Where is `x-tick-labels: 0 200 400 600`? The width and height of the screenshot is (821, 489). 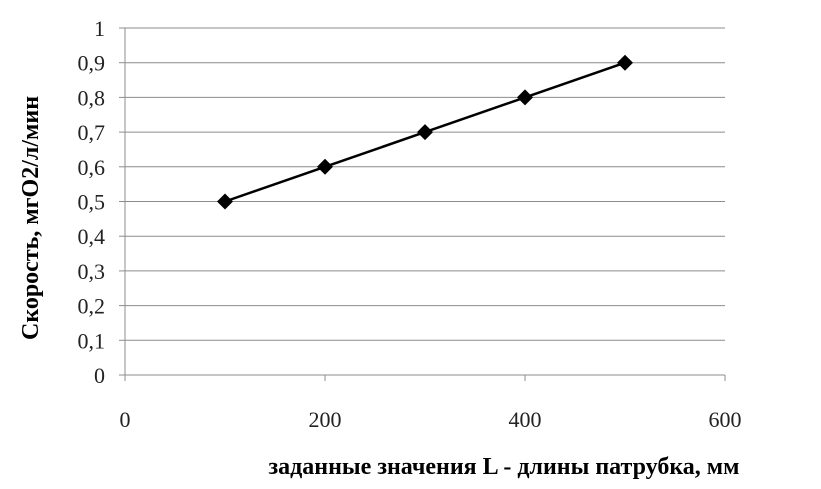
x-tick-labels: 0 200 400 600 is located at coordinates (431, 419).